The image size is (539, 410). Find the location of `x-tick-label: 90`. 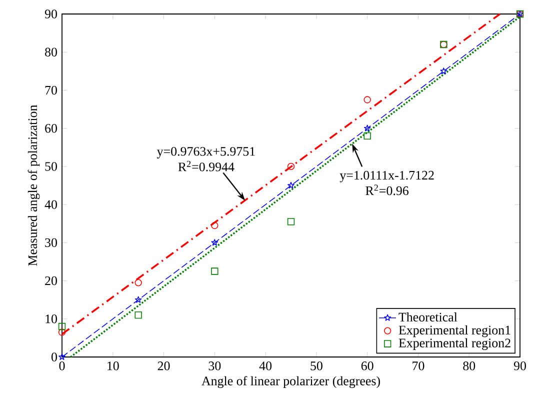

x-tick-label: 90 is located at coordinates (520, 366).